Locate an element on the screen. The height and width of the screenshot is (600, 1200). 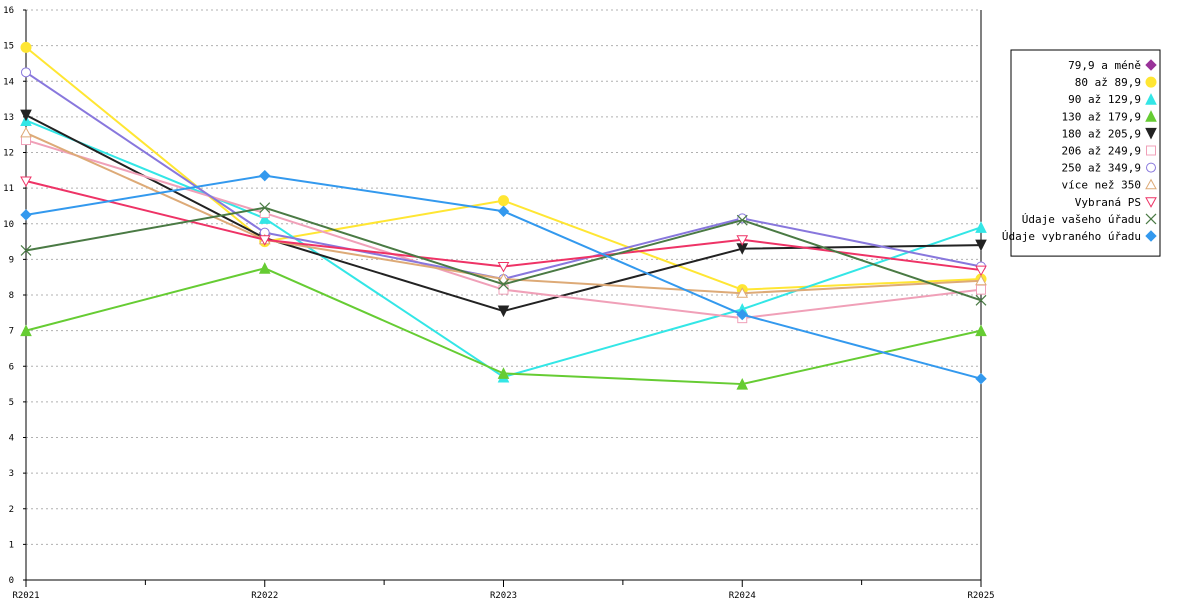
legend-box is located at coordinates (1085, 153).